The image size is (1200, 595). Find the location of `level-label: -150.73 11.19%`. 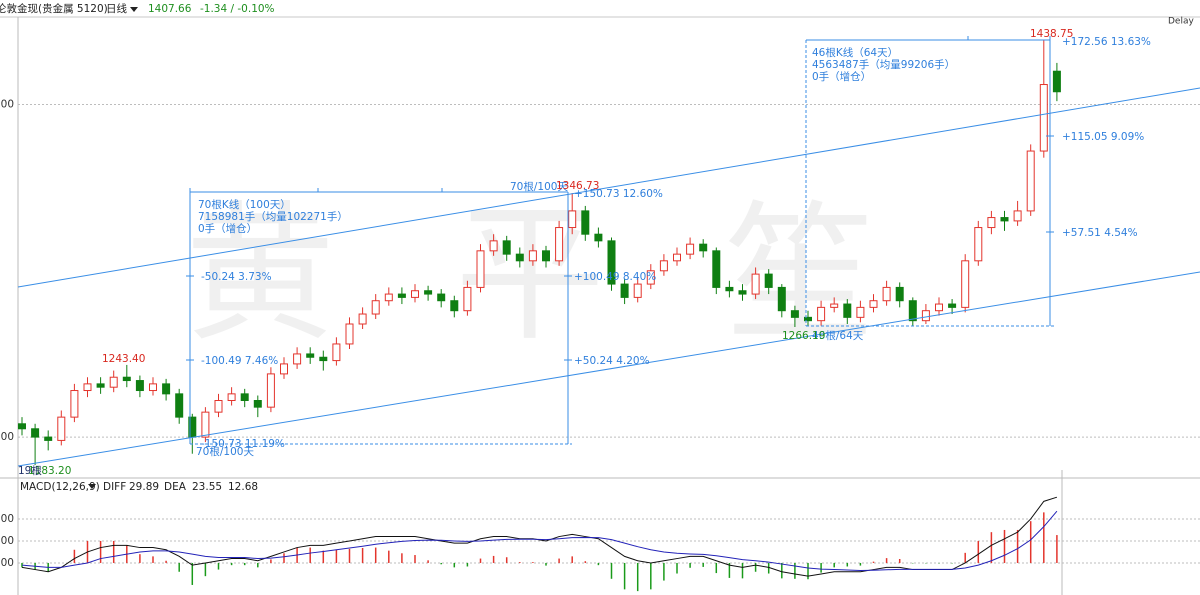

level-label: -150.73 11.19% is located at coordinates (243, 444).